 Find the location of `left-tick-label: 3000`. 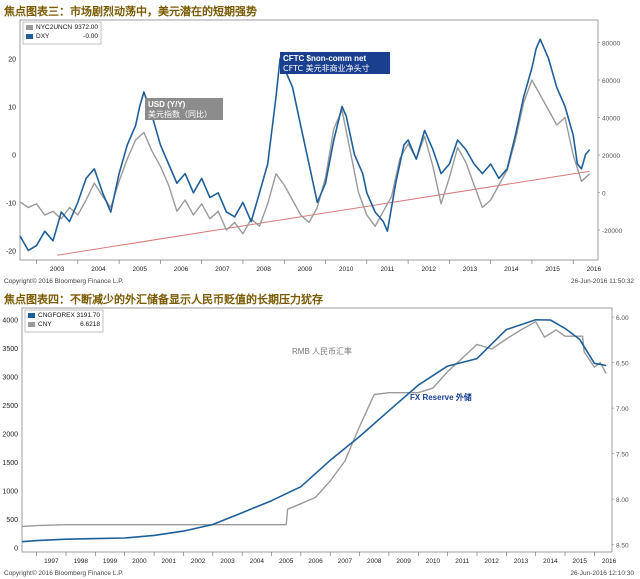

left-tick-label: 3000 is located at coordinates (10, 377).